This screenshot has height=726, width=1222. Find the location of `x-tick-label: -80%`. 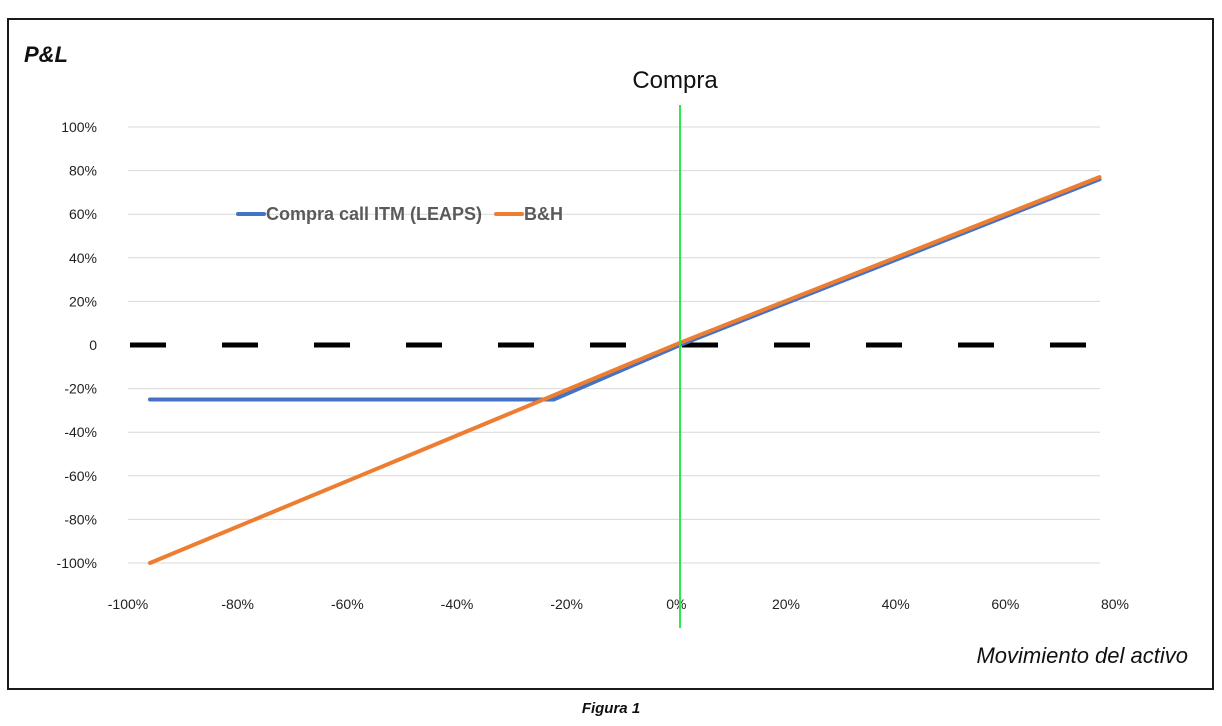

x-tick-label: -80% is located at coordinates (237, 604).